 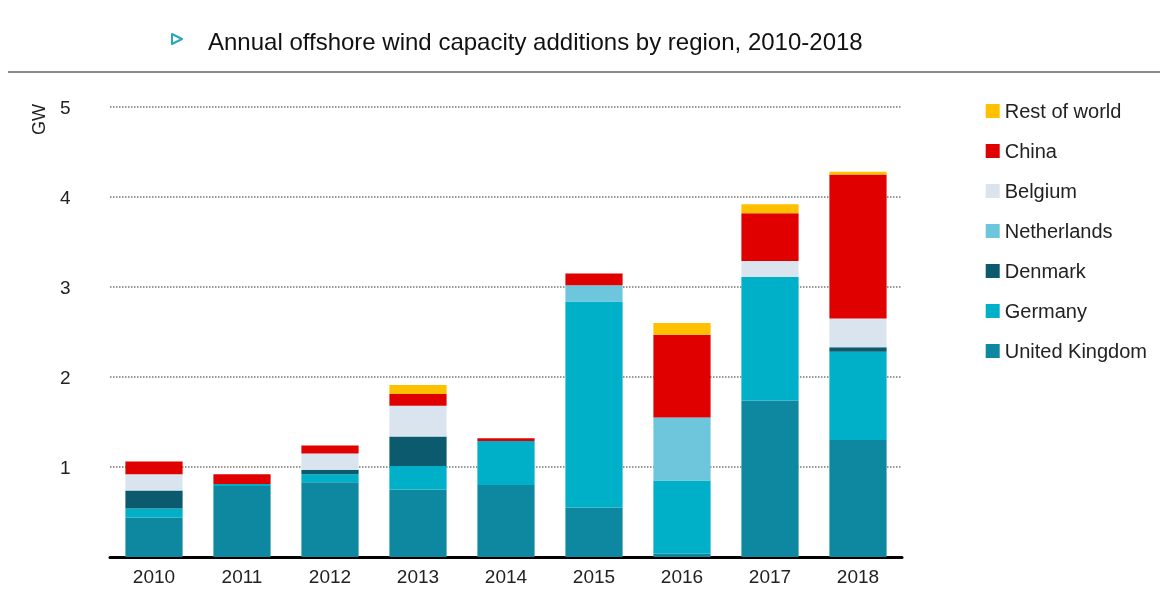 What do you see at coordinates (242, 576) in the screenshot?
I see `x-tick-label: 2011` at bounding box center [242, 576].